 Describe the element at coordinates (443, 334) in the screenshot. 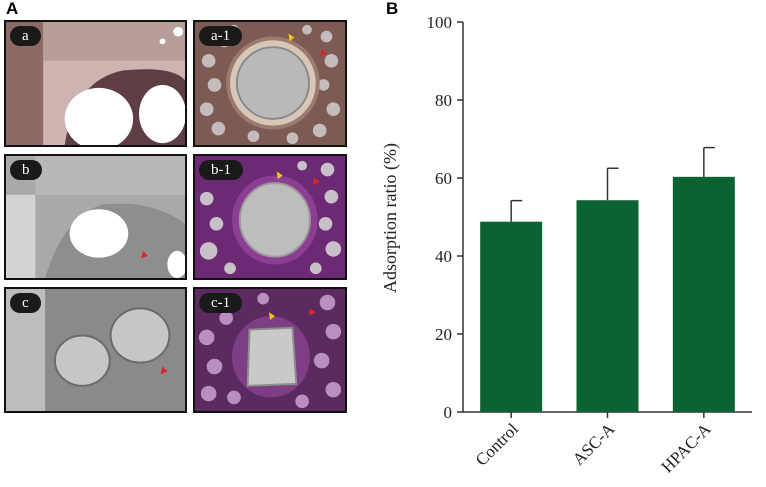

I see `y-tick-label: 20` at that location.